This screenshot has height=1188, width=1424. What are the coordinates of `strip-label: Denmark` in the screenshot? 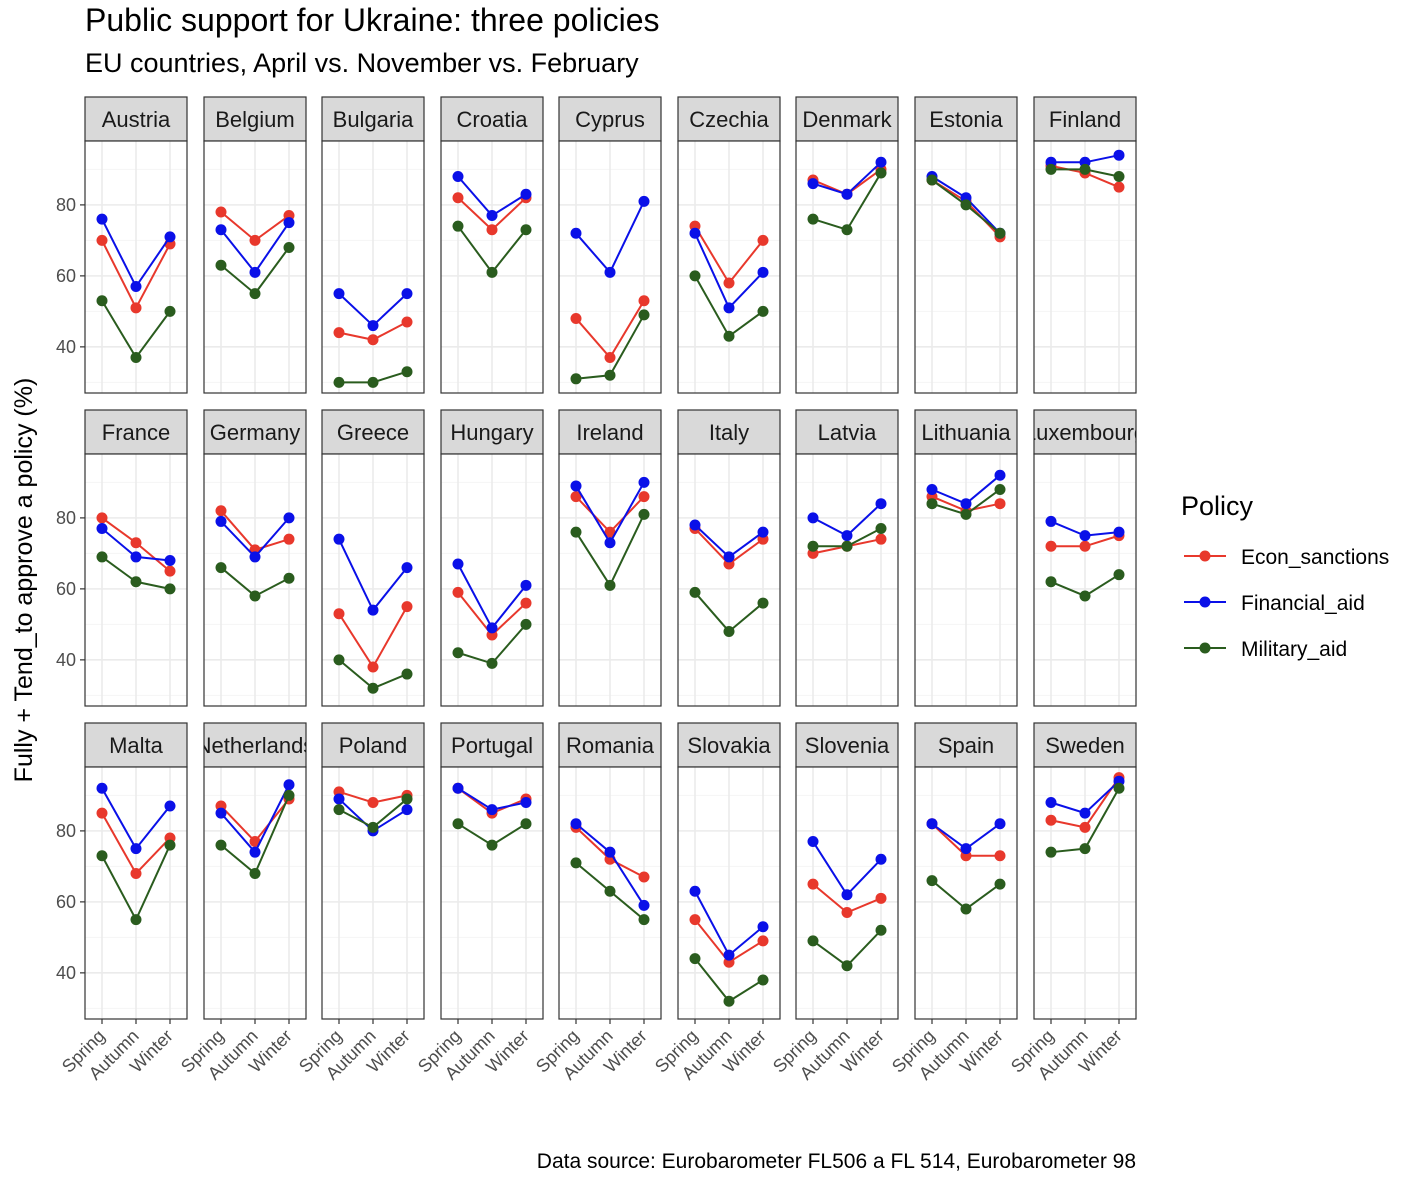 It's located at (847, 119).